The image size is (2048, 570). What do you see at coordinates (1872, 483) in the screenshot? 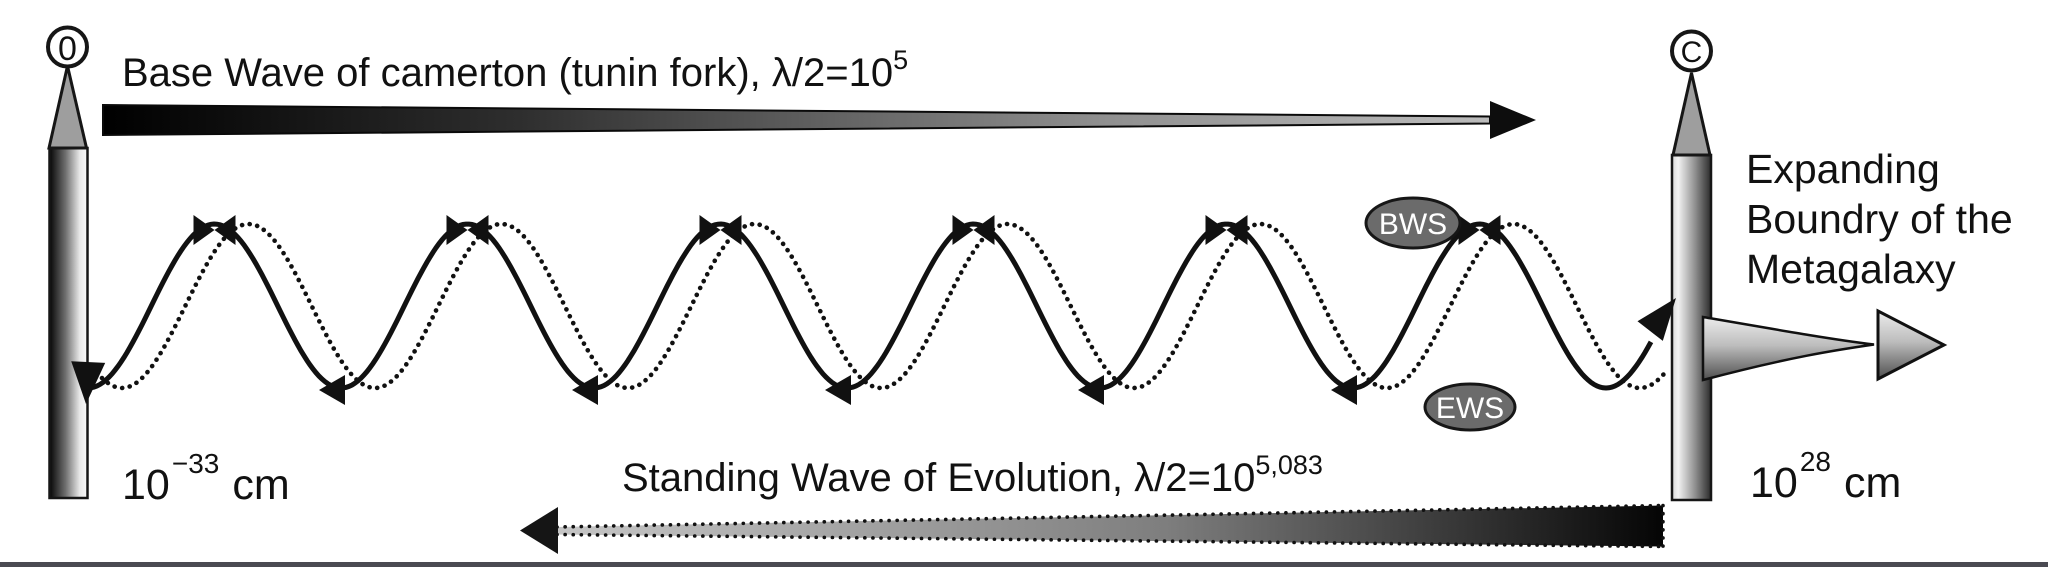
I see `right-scale-unit: cm` at bounding box center [1872, 483].